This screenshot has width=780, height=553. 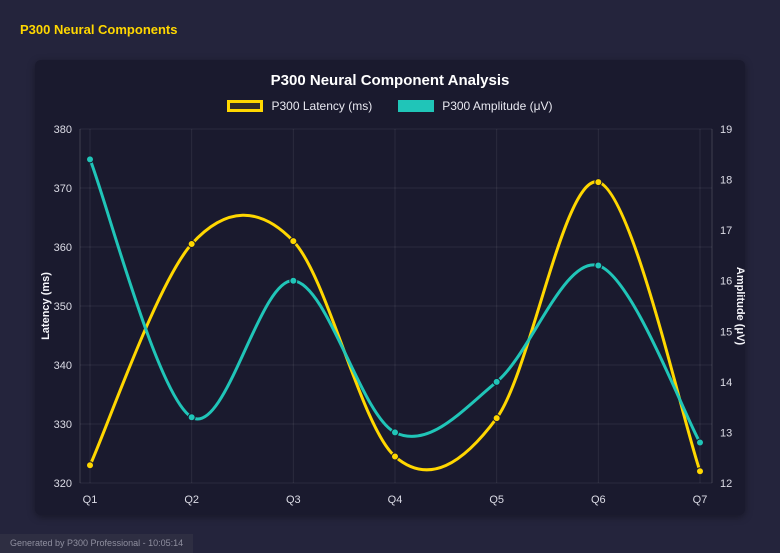 I want to click on legend-item-latency: P300 Latency (ms), so click(x=299, y=106).